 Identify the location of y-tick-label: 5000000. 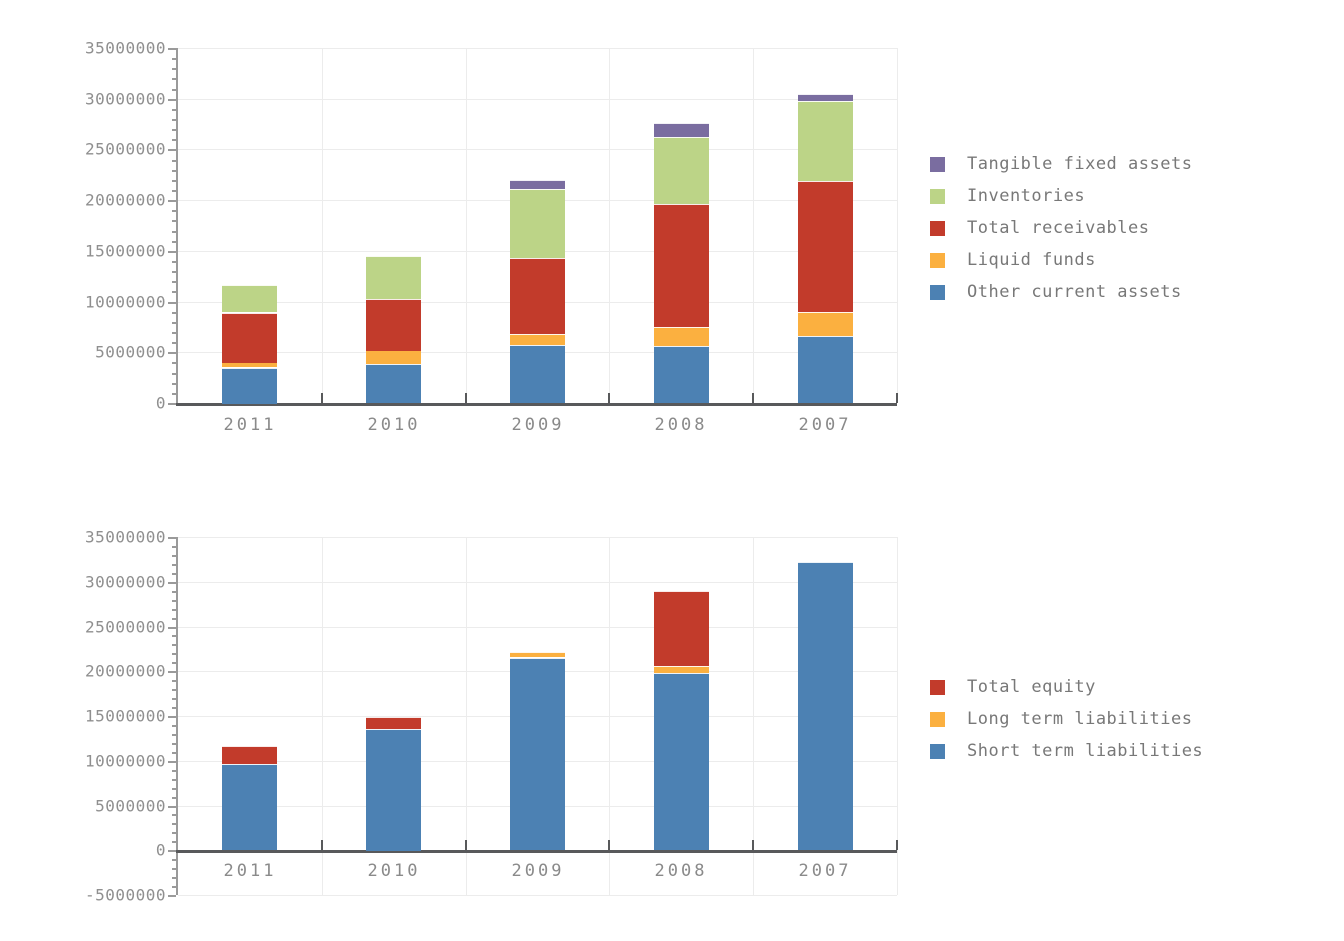
(130, 352).